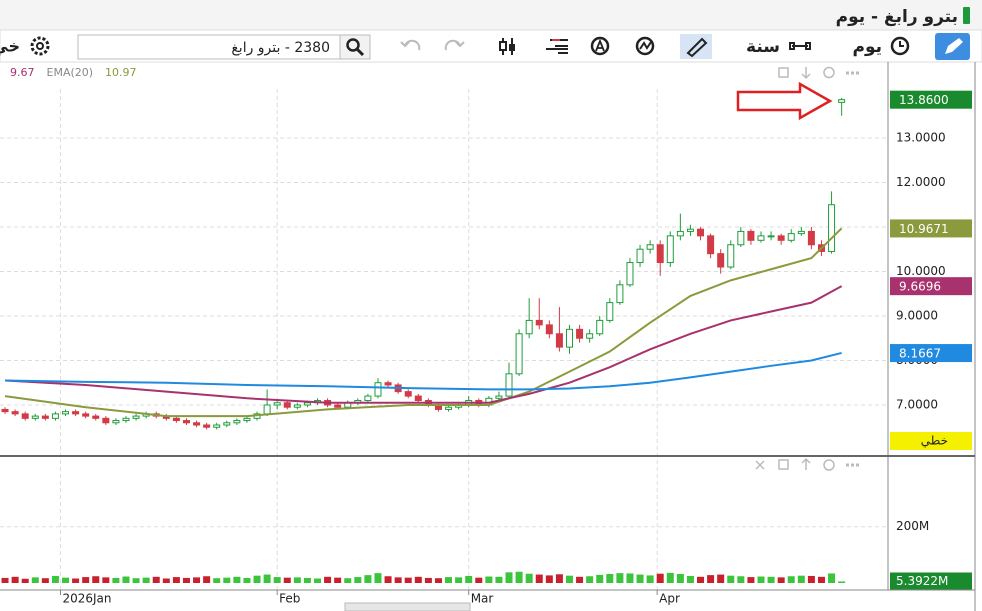 This screenshot has height=611, width=982. I want to click on alert-icon, so click(600, 46).